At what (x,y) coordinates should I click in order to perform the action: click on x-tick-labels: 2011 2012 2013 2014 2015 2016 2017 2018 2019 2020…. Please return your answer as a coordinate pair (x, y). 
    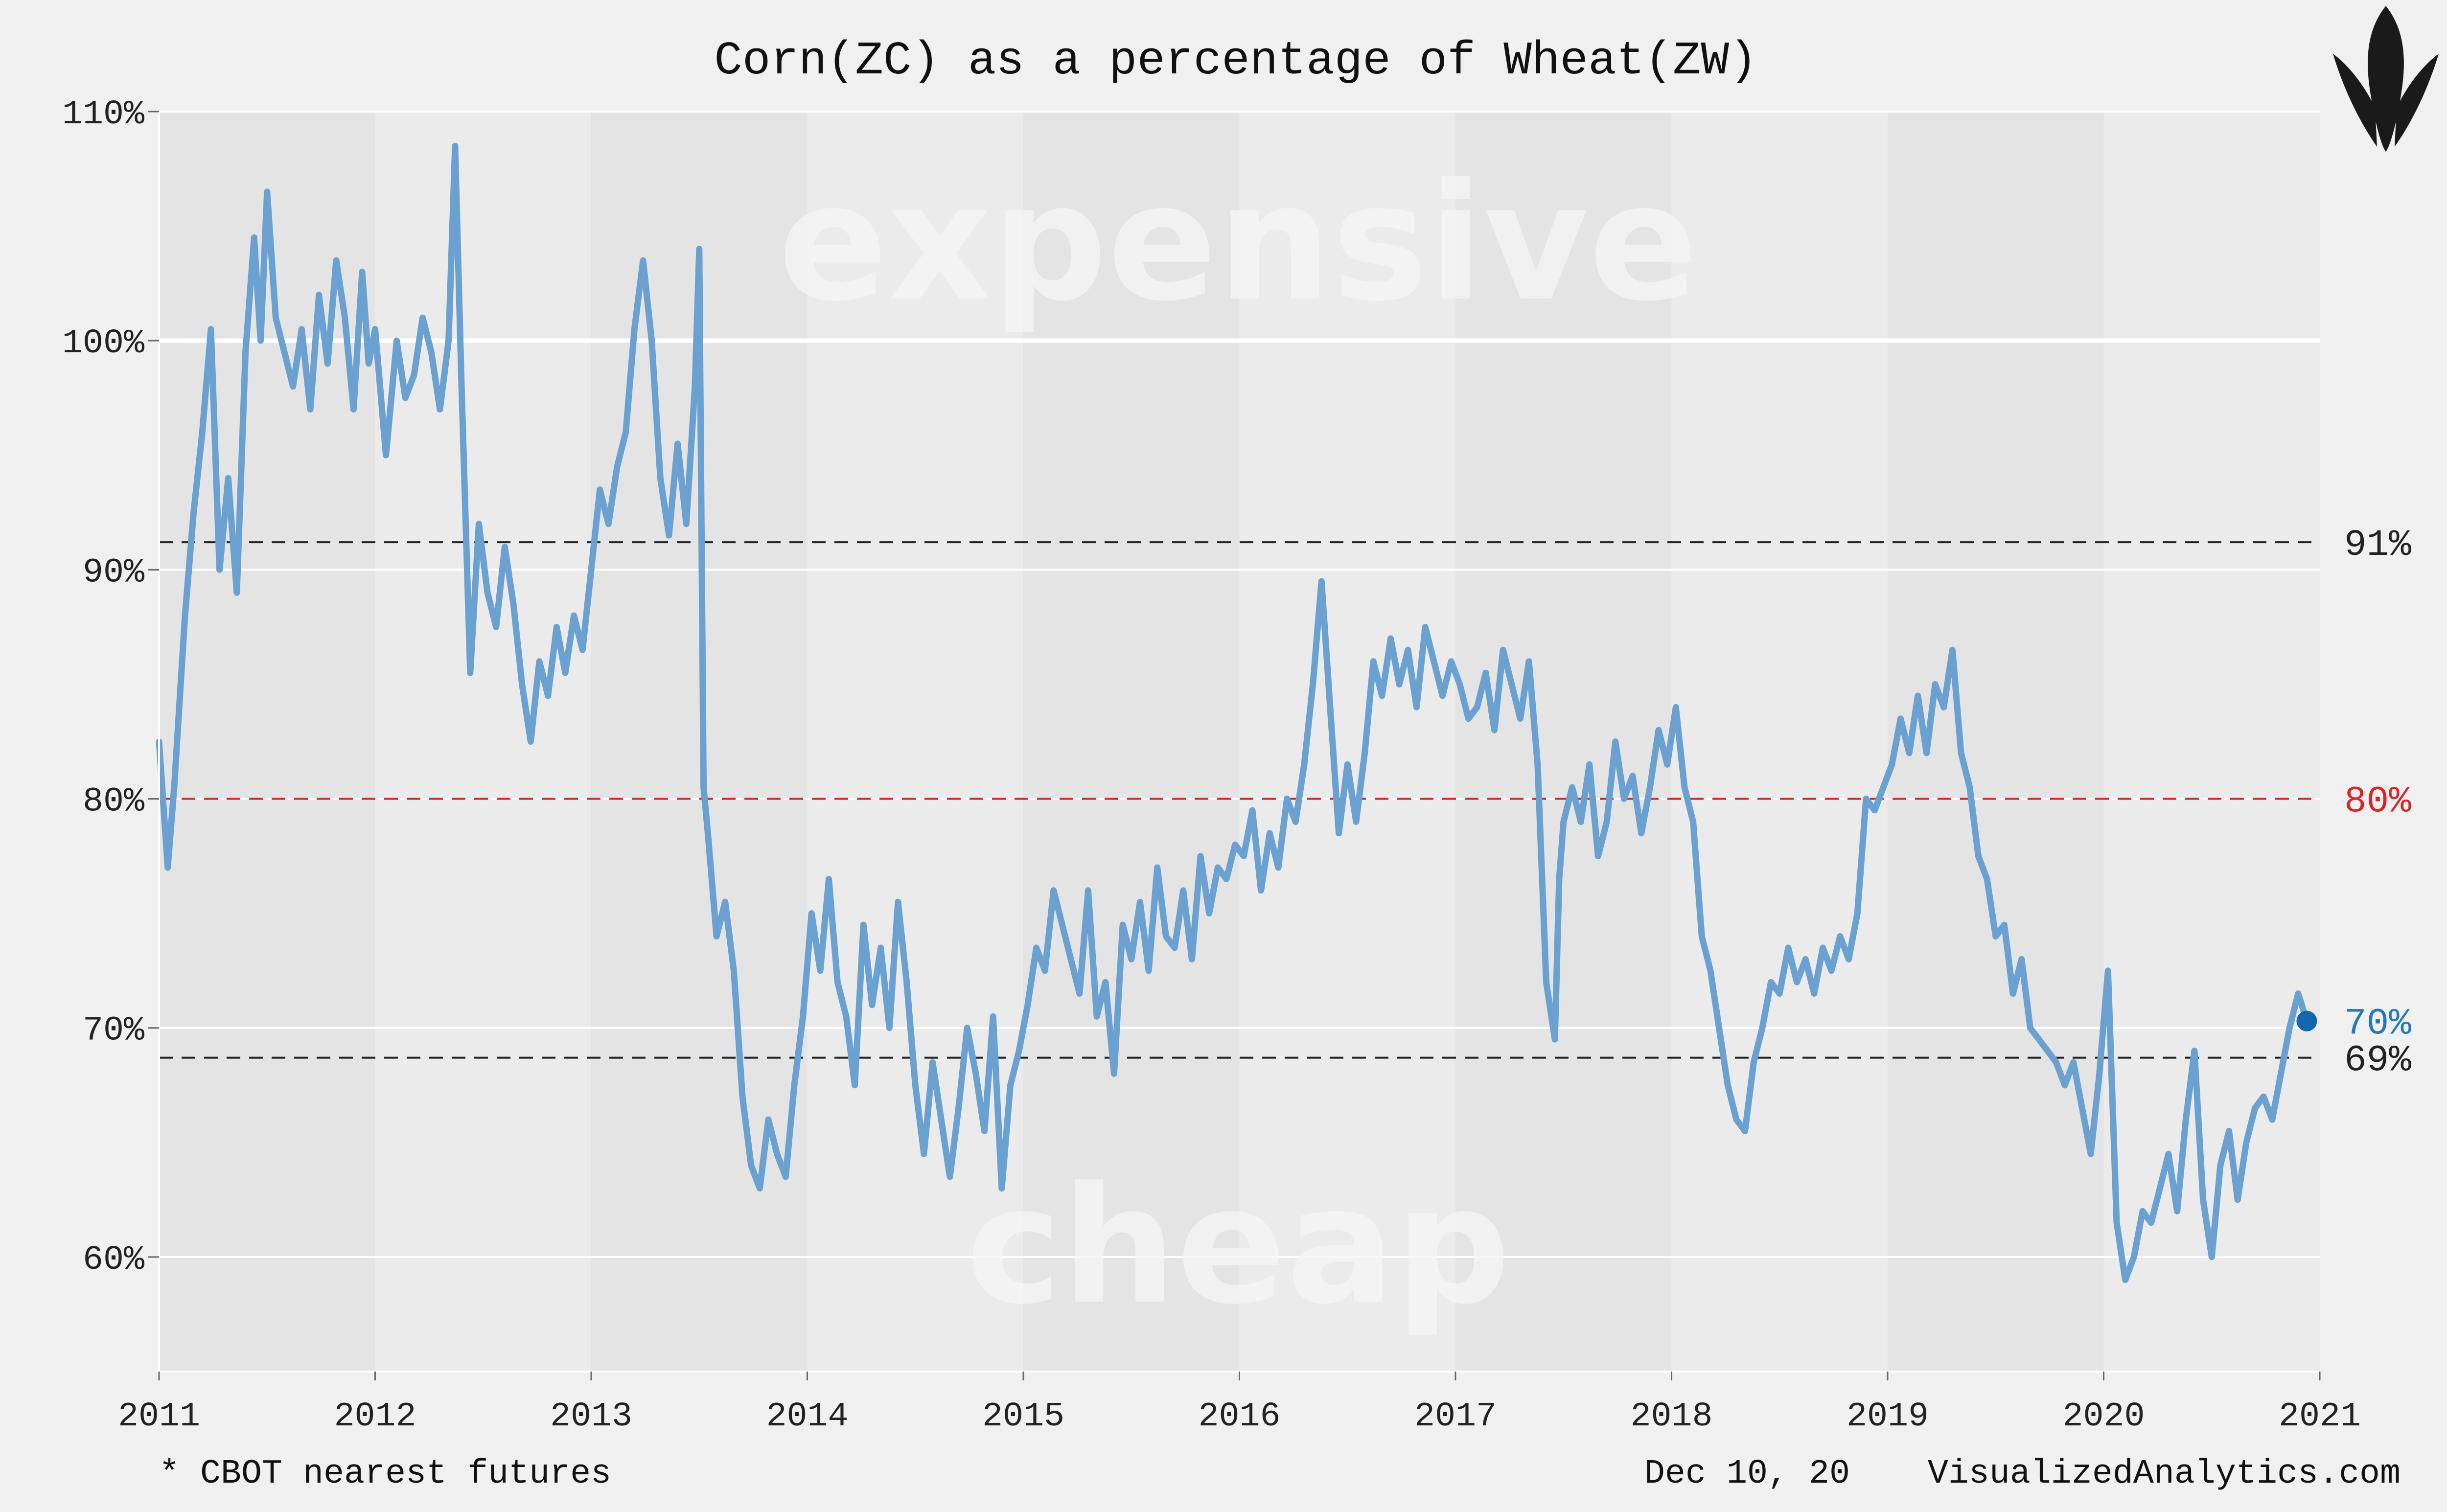
    Looking at the image, I should click on (1239, 1404).